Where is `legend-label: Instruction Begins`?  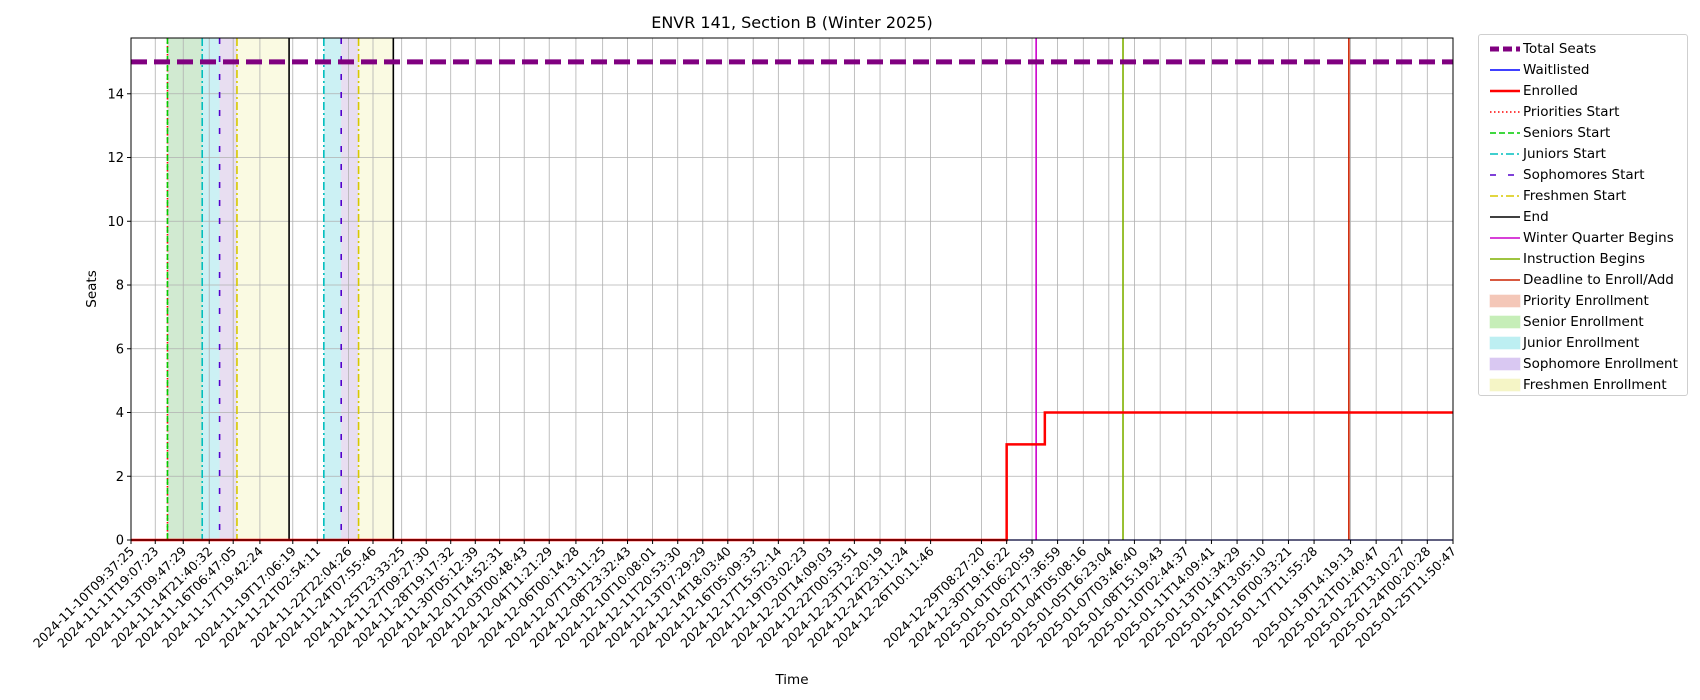 legend-label: Instruction Begins is located at coordinates (1584, 259).